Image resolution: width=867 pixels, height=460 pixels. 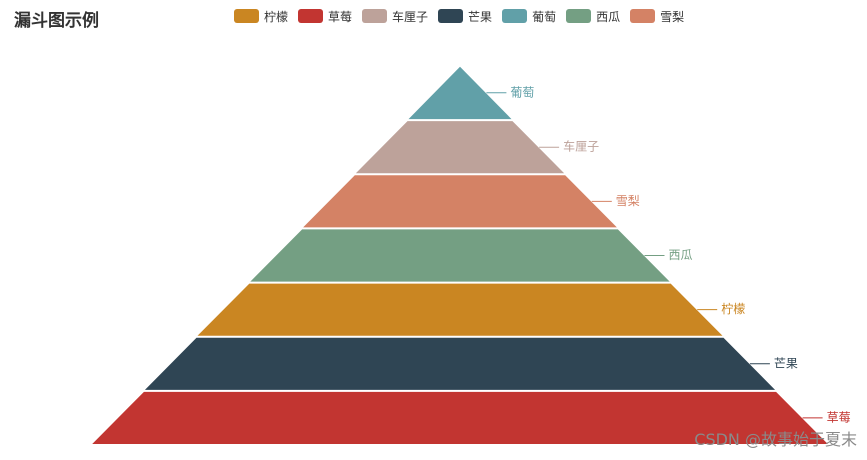 I want to click on funnel-label: 葡萄, so click(x=522, y=92).